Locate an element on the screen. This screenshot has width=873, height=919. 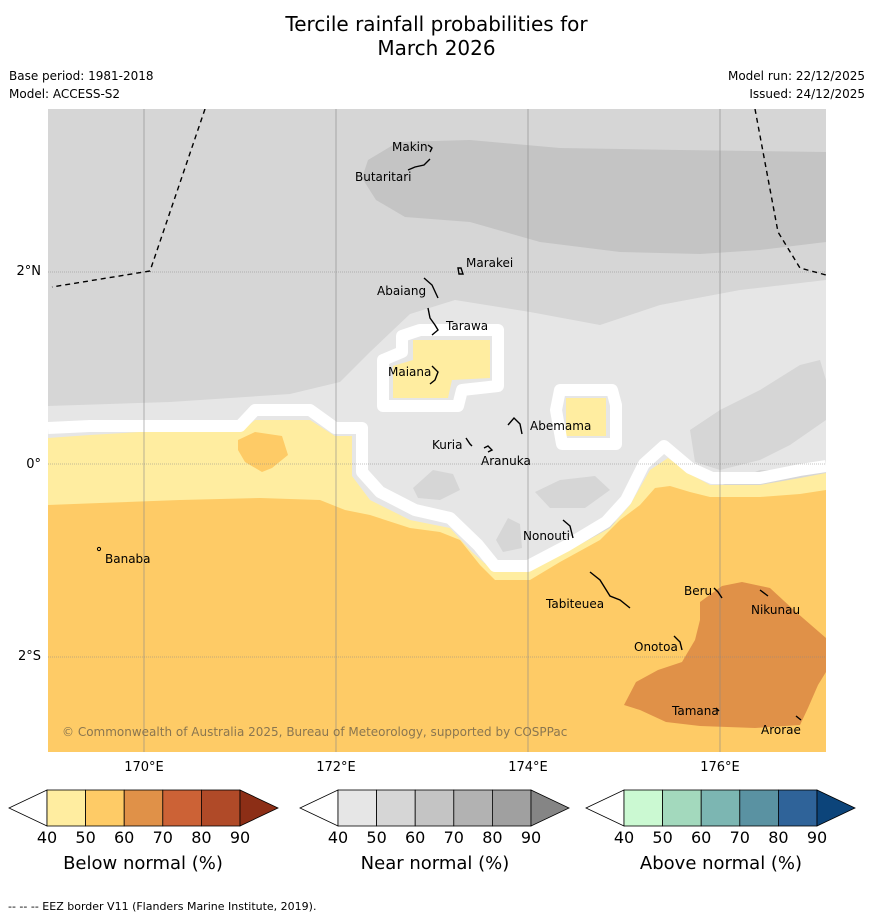
colorbar-near is located at coordinates (434, 808).